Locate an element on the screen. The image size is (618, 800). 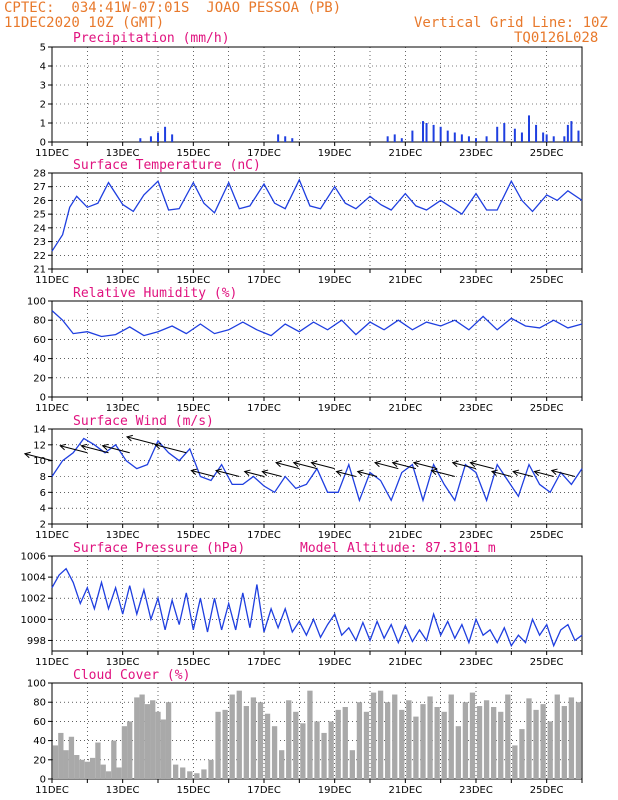
y-tick-label: 100 is located at coordinates (36, 684).